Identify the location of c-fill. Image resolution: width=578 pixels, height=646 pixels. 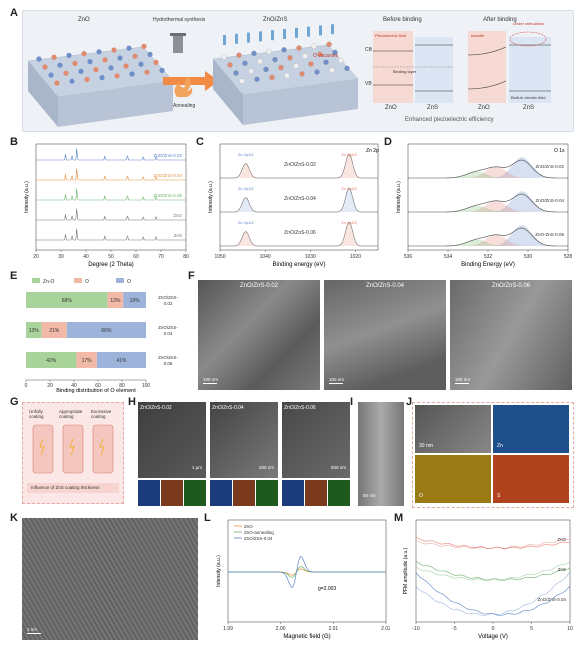
(299, 166).